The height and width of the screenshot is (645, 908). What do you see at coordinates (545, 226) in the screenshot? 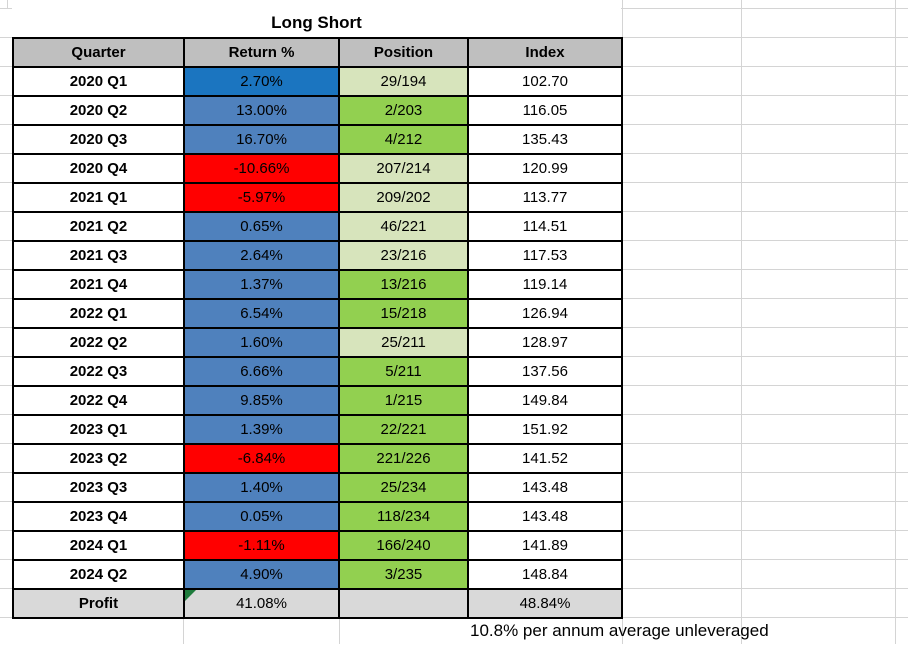
I see `index-cell: 114.51` at bounding box center [545, 226].